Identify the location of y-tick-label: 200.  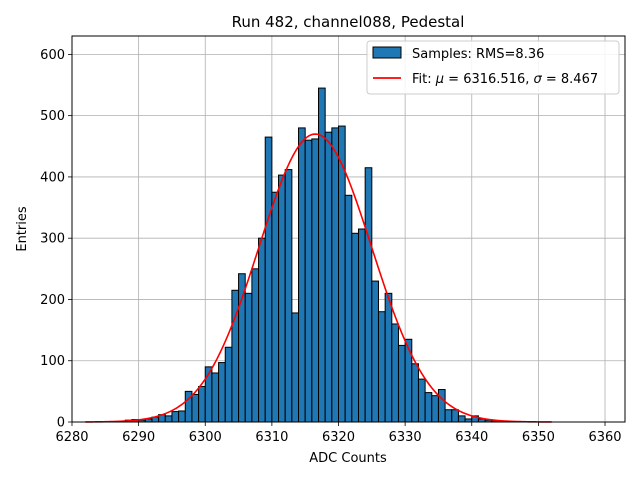
(52, 300).